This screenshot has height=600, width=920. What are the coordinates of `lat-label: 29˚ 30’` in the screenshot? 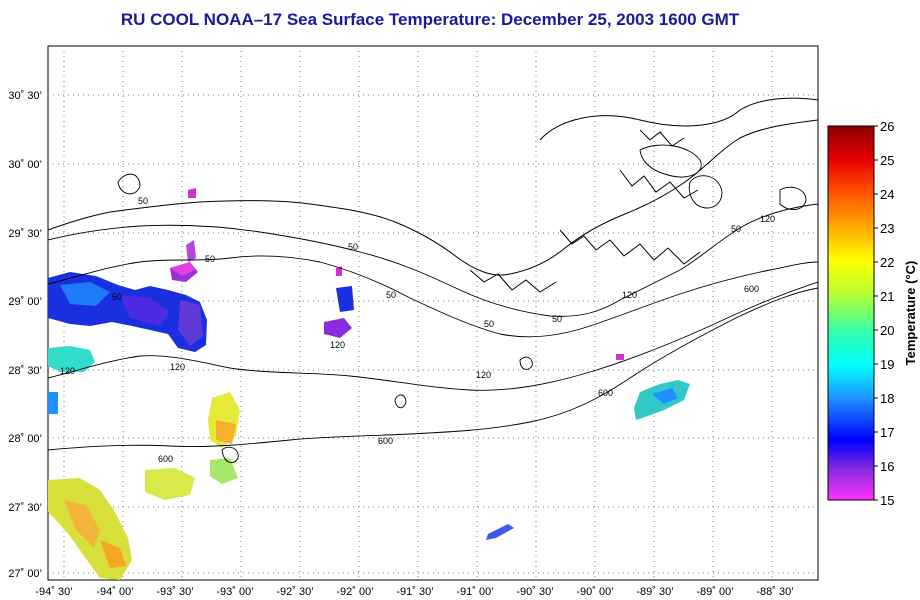 It's located at (25, 234).